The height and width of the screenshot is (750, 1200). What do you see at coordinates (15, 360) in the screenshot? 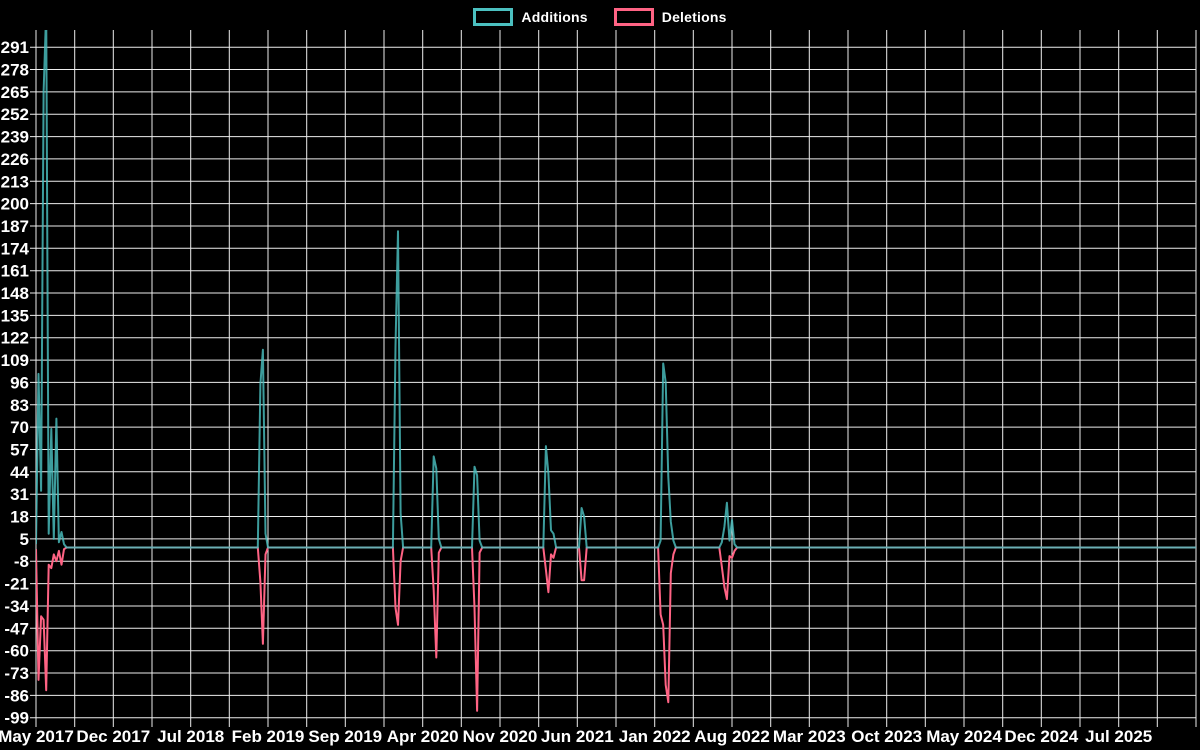
I see `svg-text: 109` at bounding box center [15, 360].